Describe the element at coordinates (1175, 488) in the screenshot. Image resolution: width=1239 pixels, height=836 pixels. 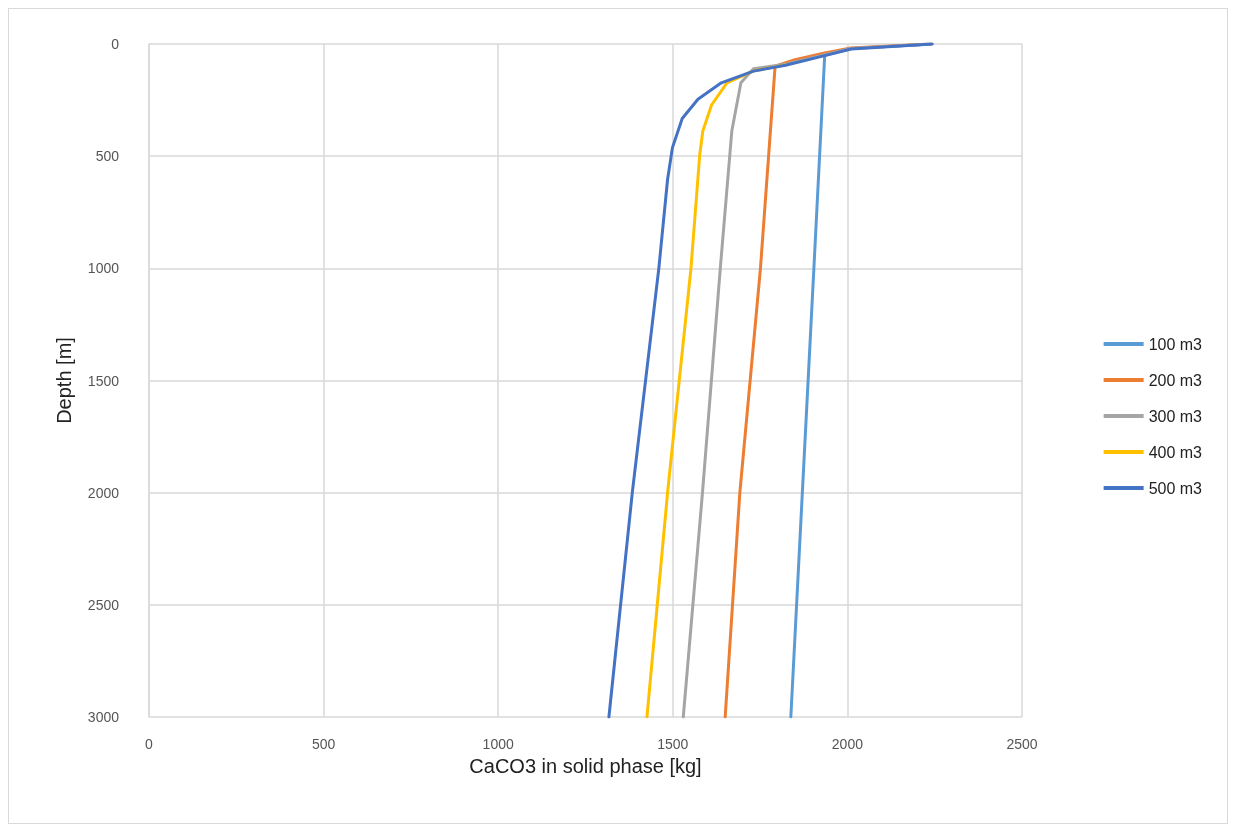
I see `legend-label: 500 m3` at that location.